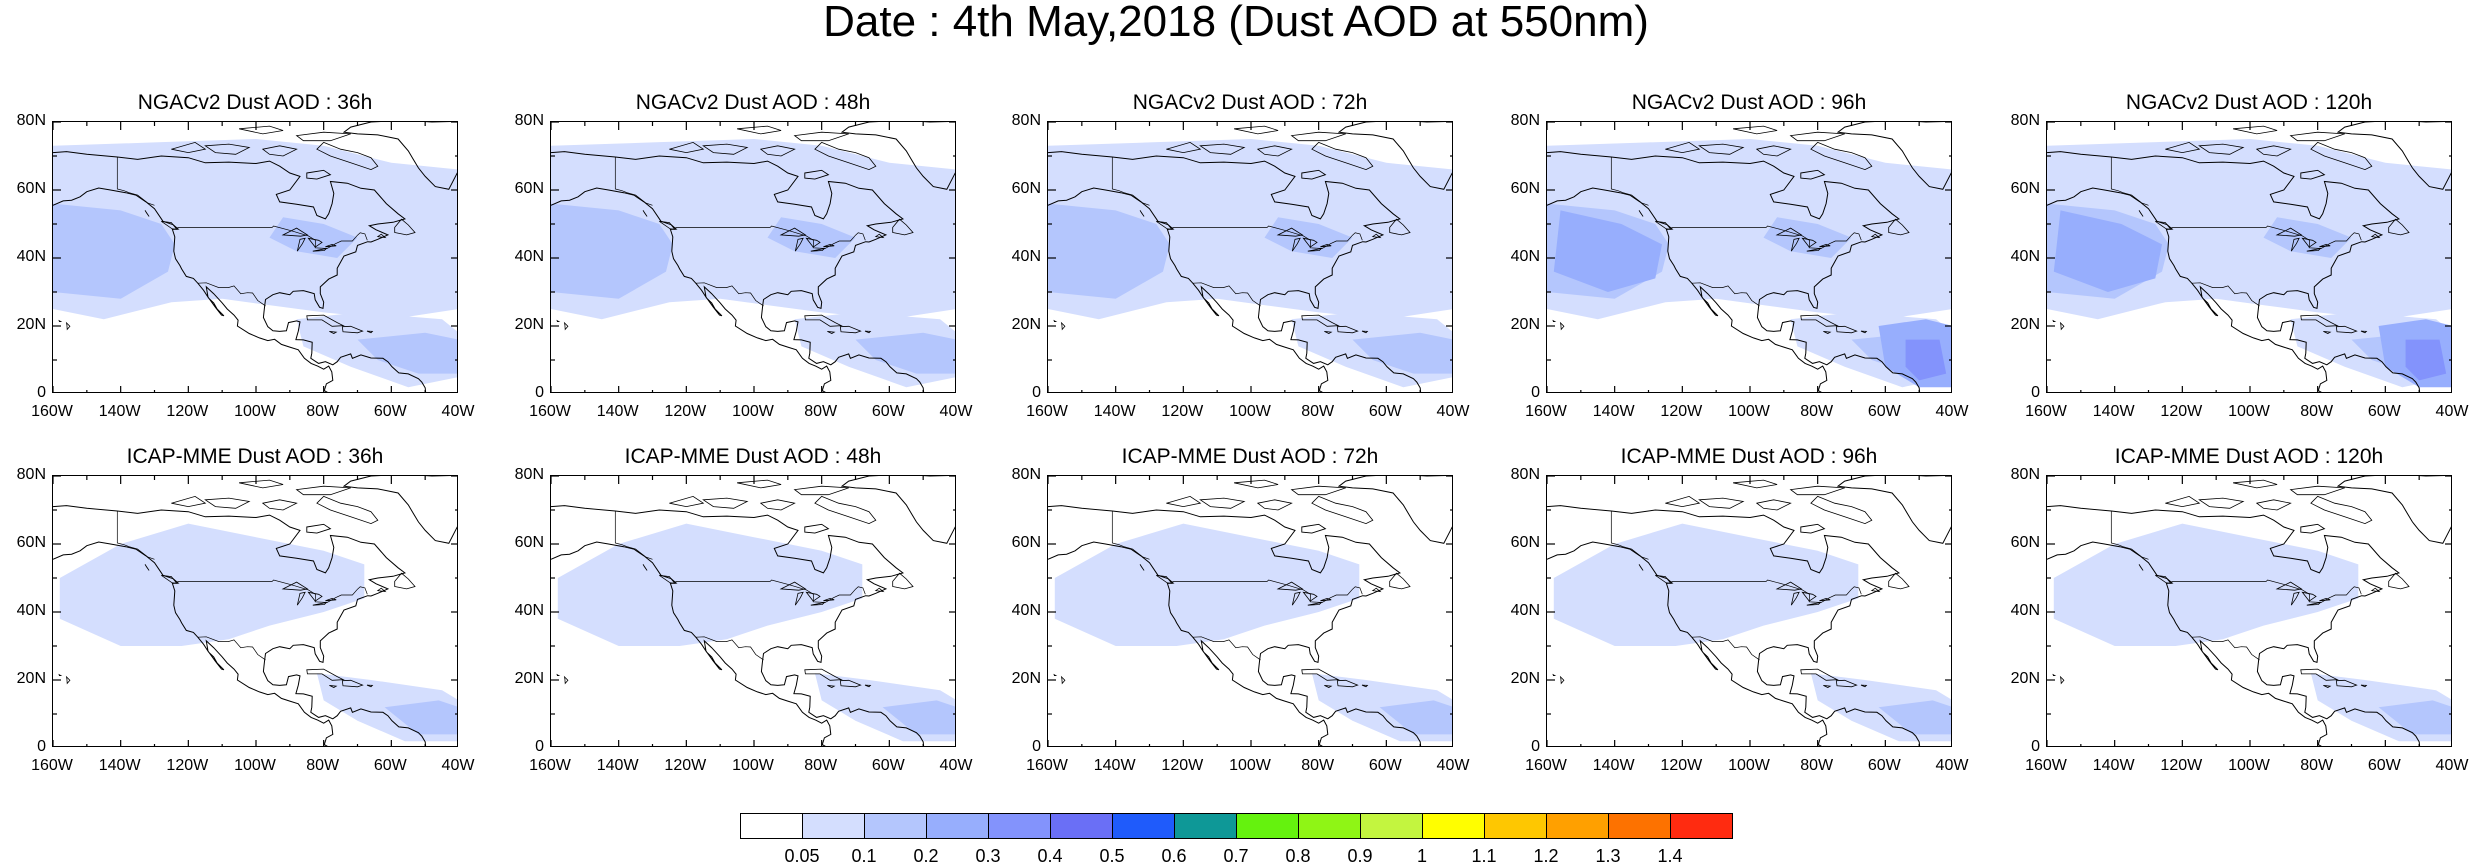  I want to click on panel-title: ICAP-MME Dust AOD : 36h, so click(255, 456).